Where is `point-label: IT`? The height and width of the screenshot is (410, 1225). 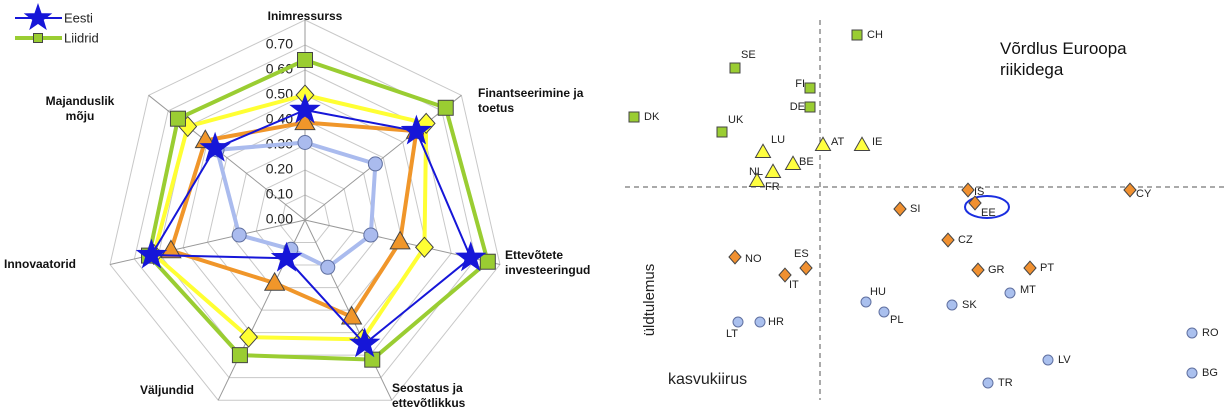
point-label: IT is located at coordinates (794, 285).